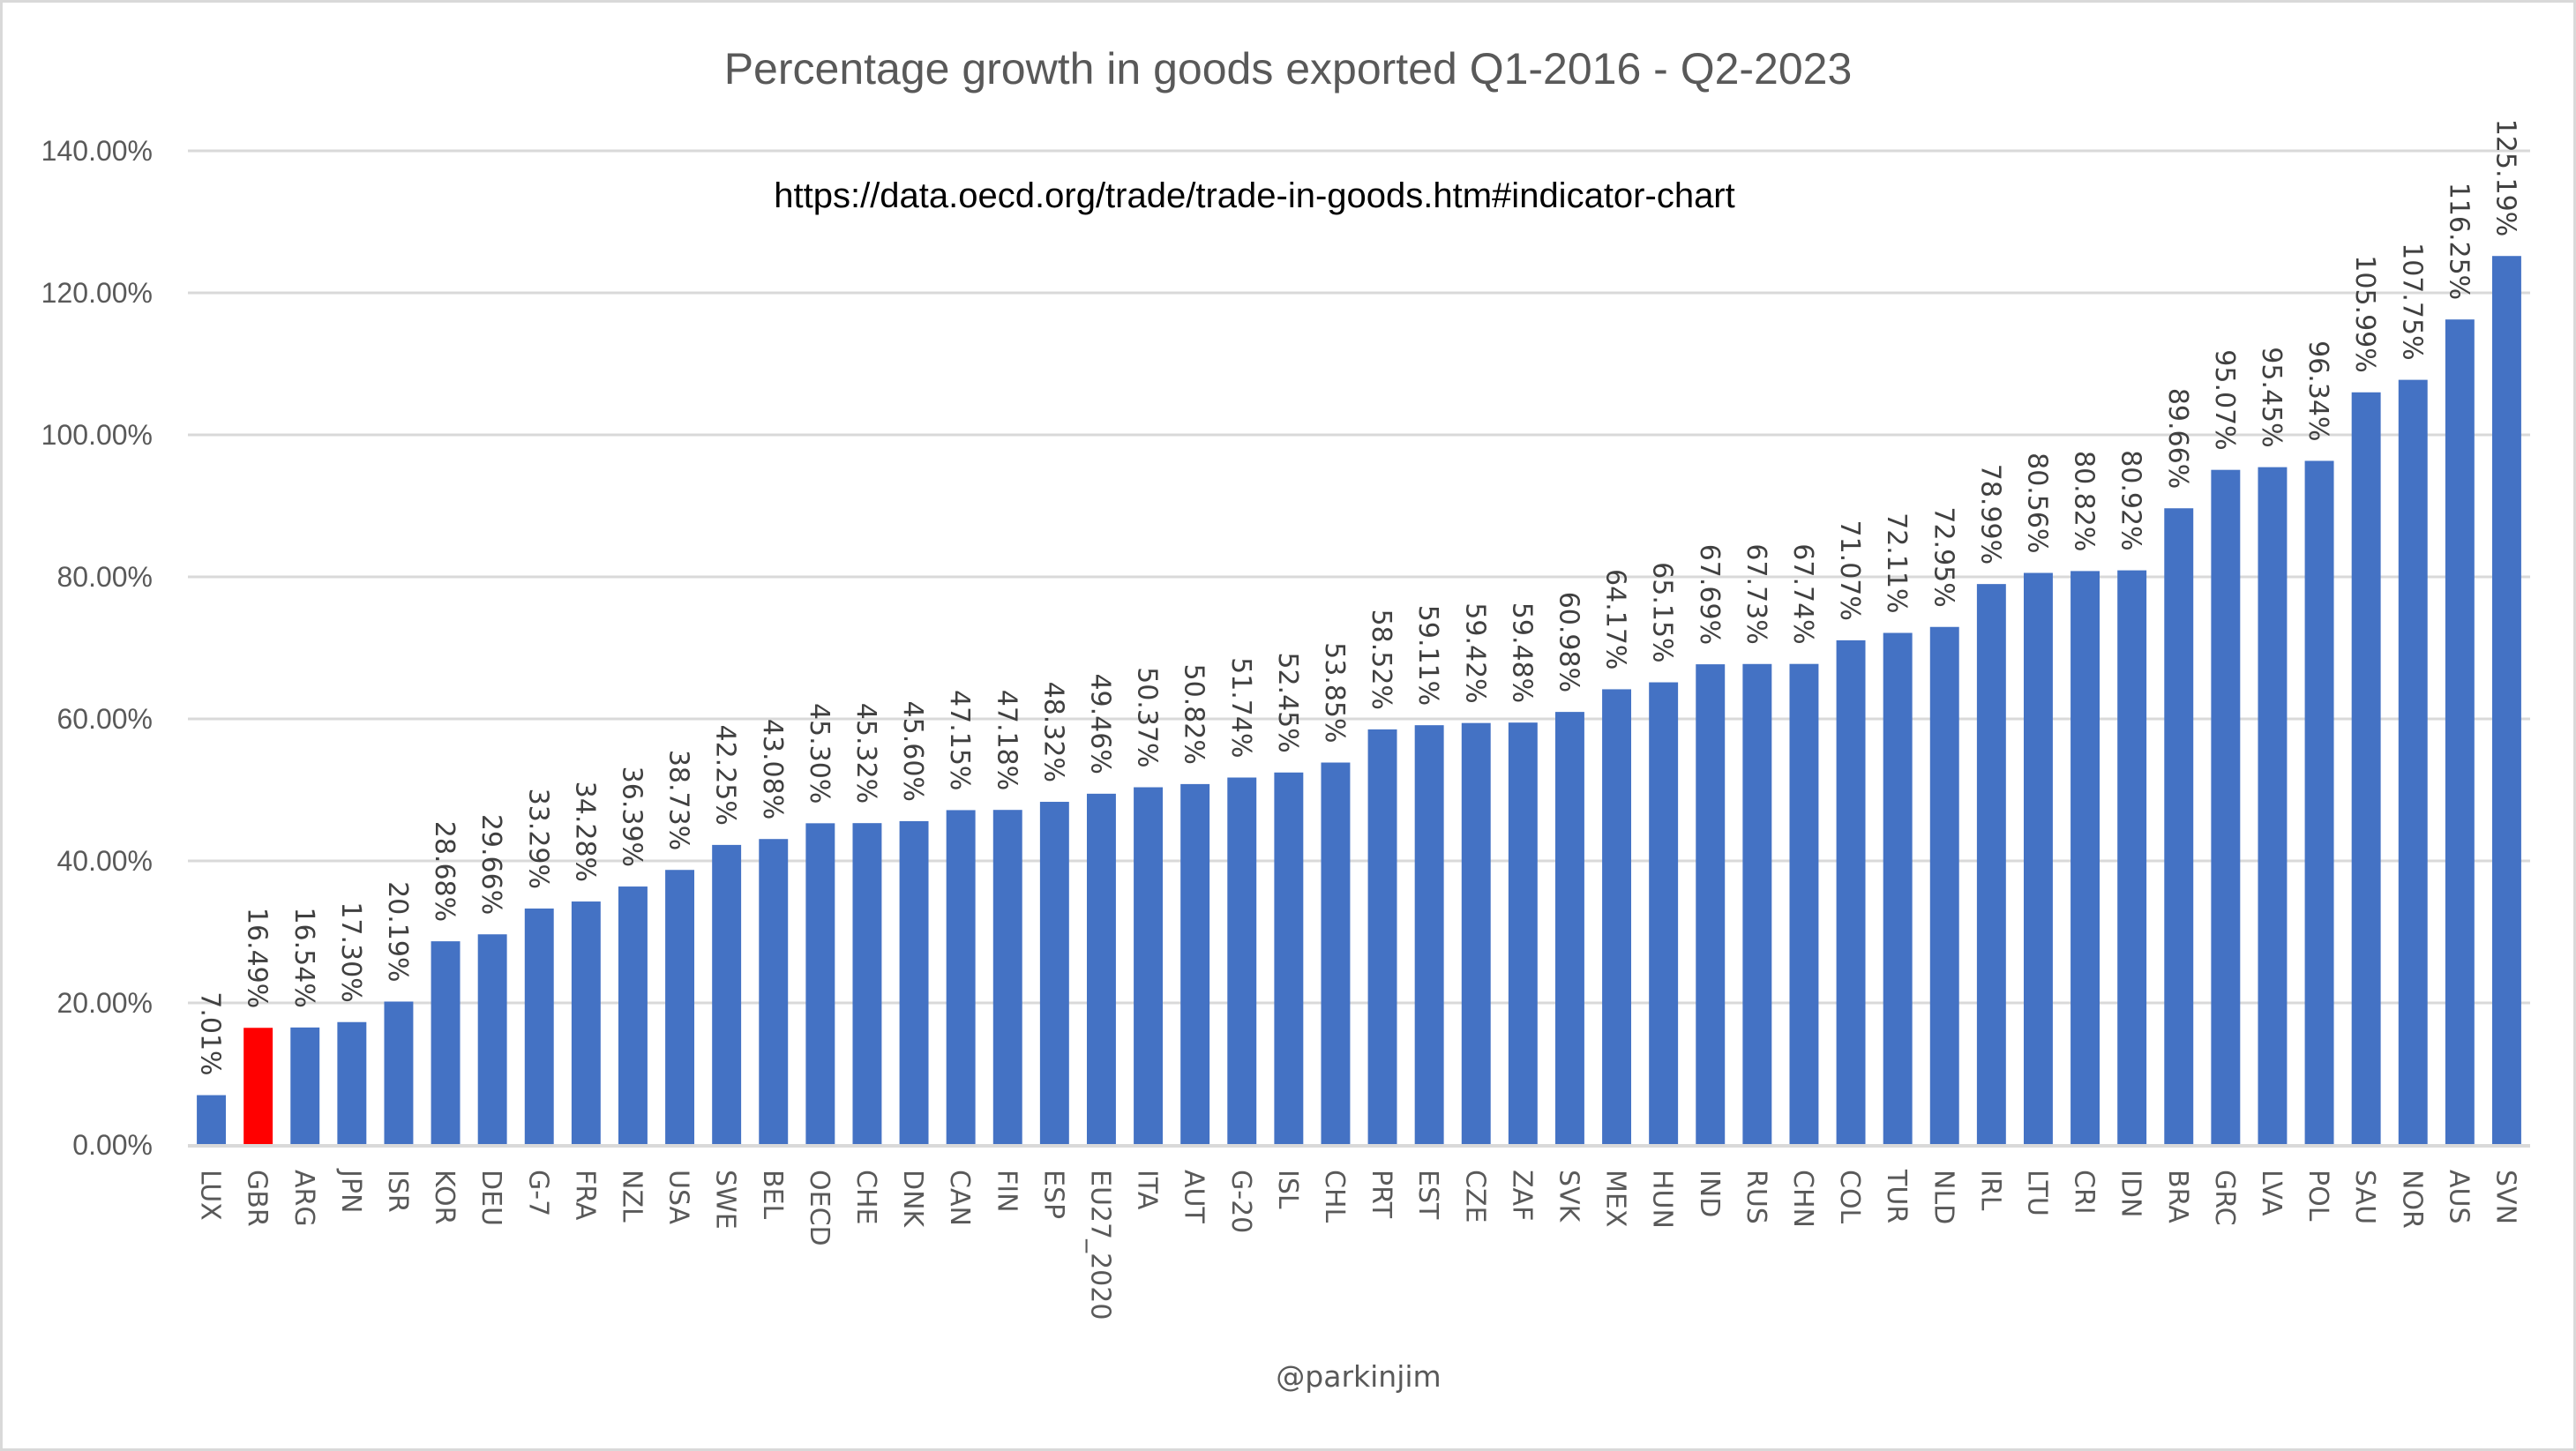 This screenshot has height=1451, width=2576. I want to click on x-tick-label-usa: USA, so click(679, 1197).